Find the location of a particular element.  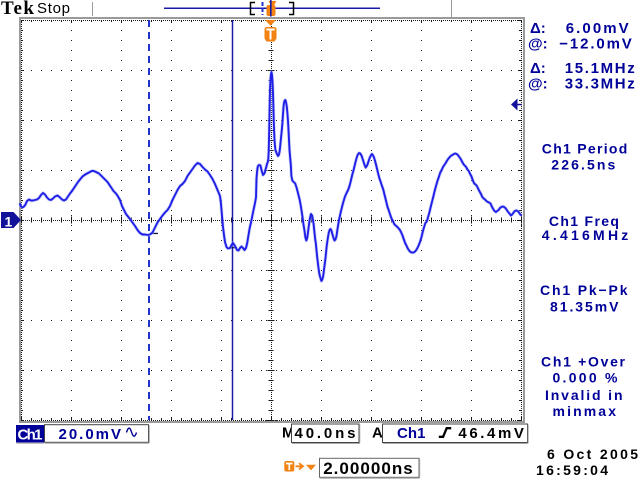

svg-text: −12.0mV is located at coordinates (595, 44).